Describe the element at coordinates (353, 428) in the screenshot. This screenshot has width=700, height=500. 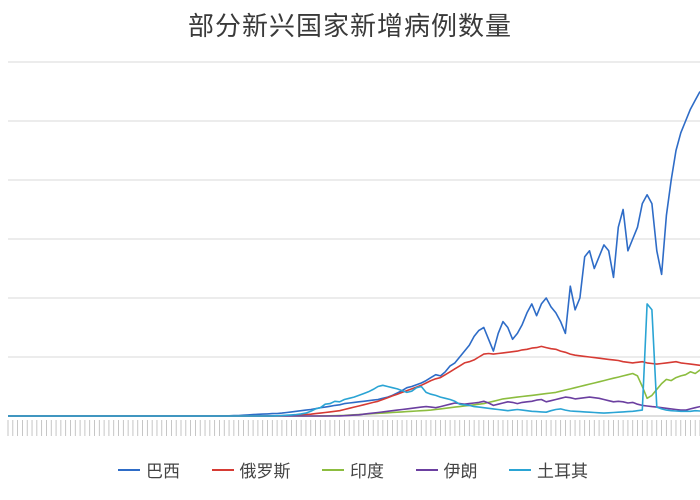
I see `x-axis-ticks` at that location.